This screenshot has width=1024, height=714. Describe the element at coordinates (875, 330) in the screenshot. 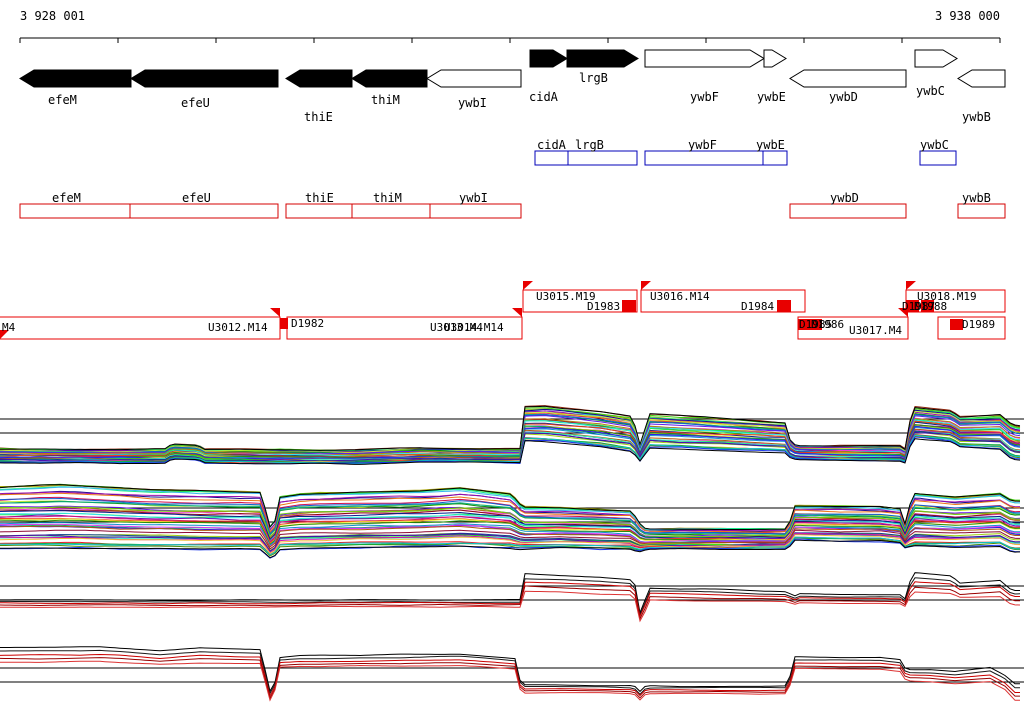

I see `segment-label-U3017.M4: U3017.M4` at that location.